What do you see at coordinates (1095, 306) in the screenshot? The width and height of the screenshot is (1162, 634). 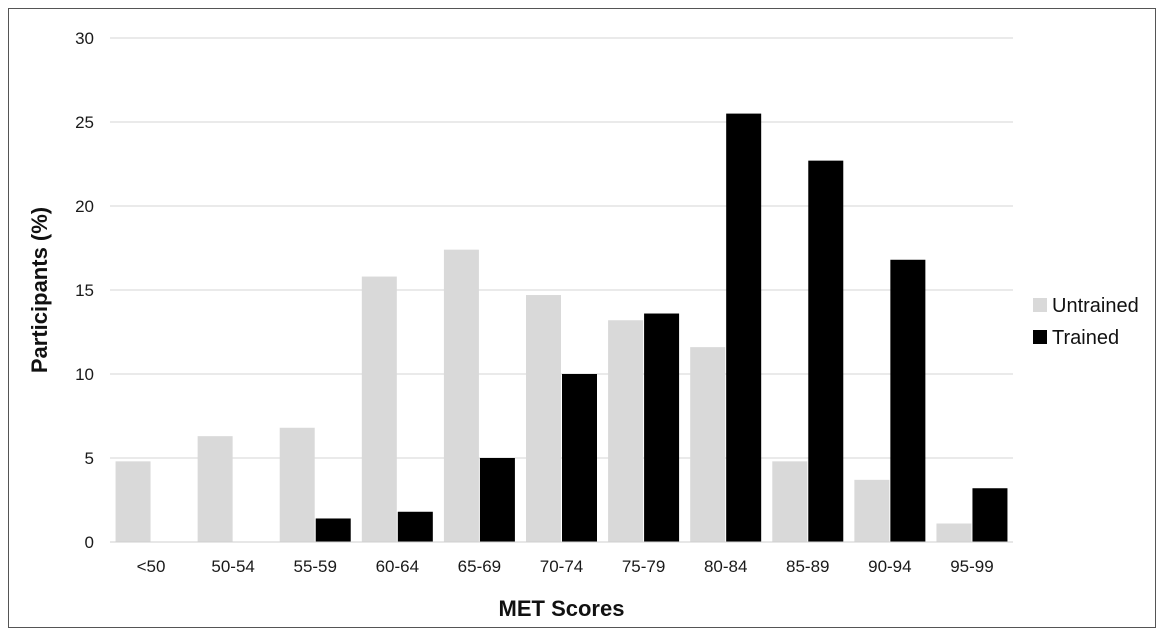 I see `legend-label-untrained: Untrained` at bounding box center [1095, 306].